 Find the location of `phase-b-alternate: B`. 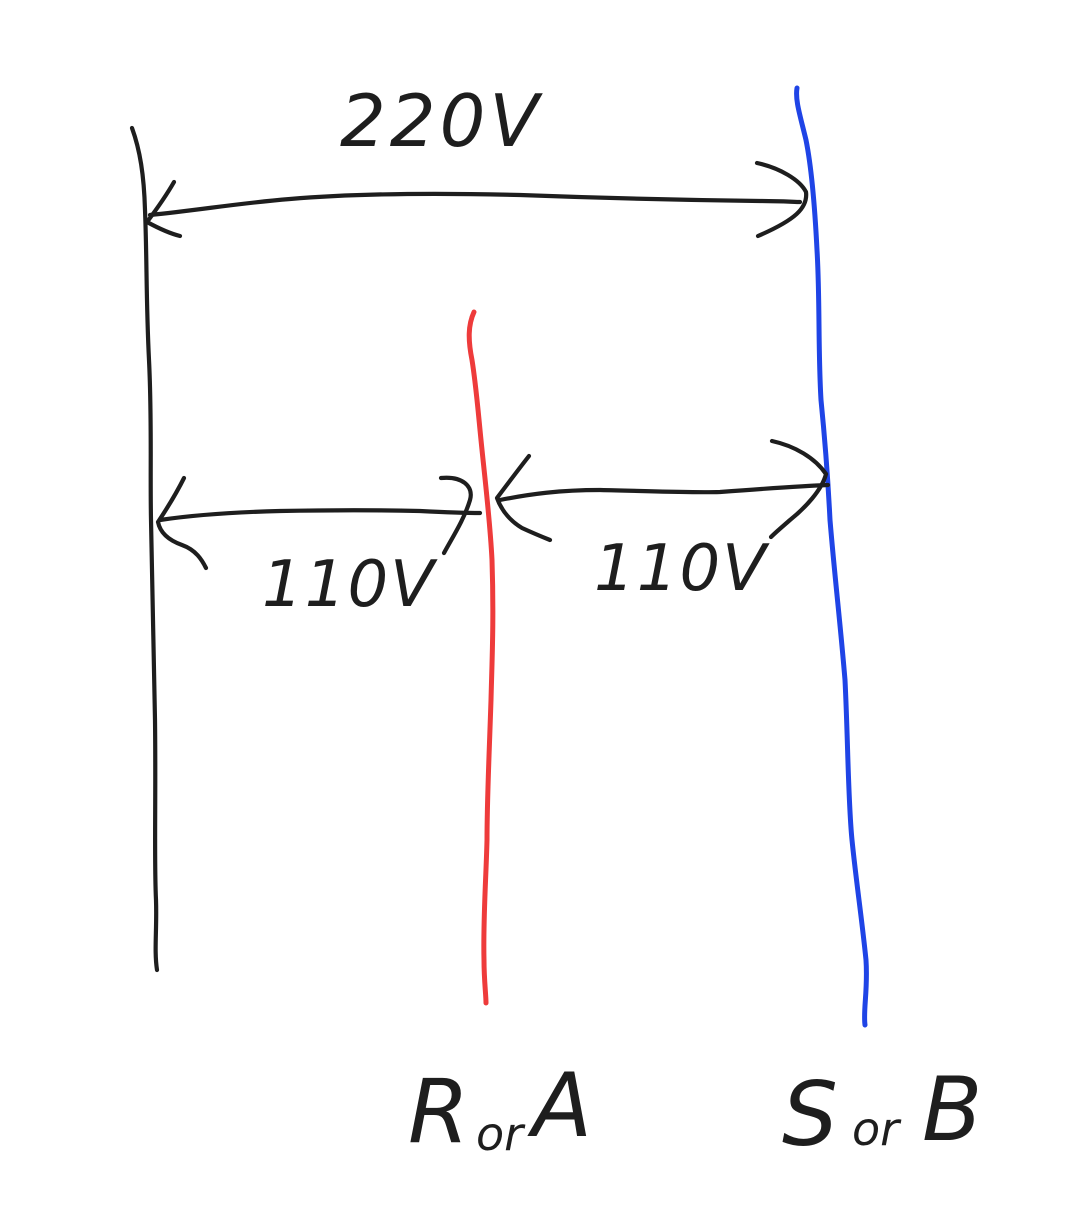

phase-b-alternate: B is located at coordinates (952, 1109).